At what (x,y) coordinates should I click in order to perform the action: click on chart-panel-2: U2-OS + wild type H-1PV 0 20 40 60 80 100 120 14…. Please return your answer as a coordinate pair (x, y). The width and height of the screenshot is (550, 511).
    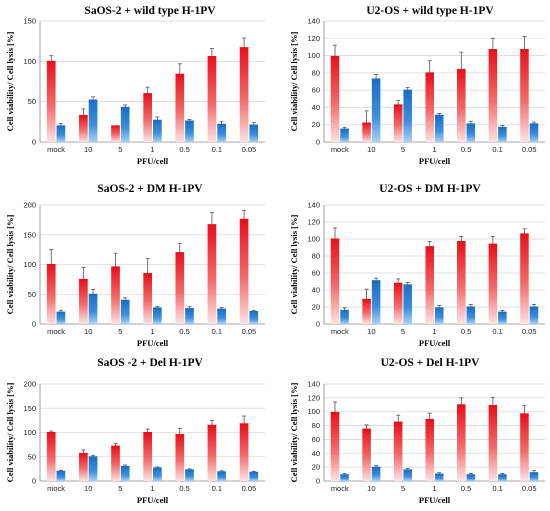
    Looking at the image, I should click on (417, 85).